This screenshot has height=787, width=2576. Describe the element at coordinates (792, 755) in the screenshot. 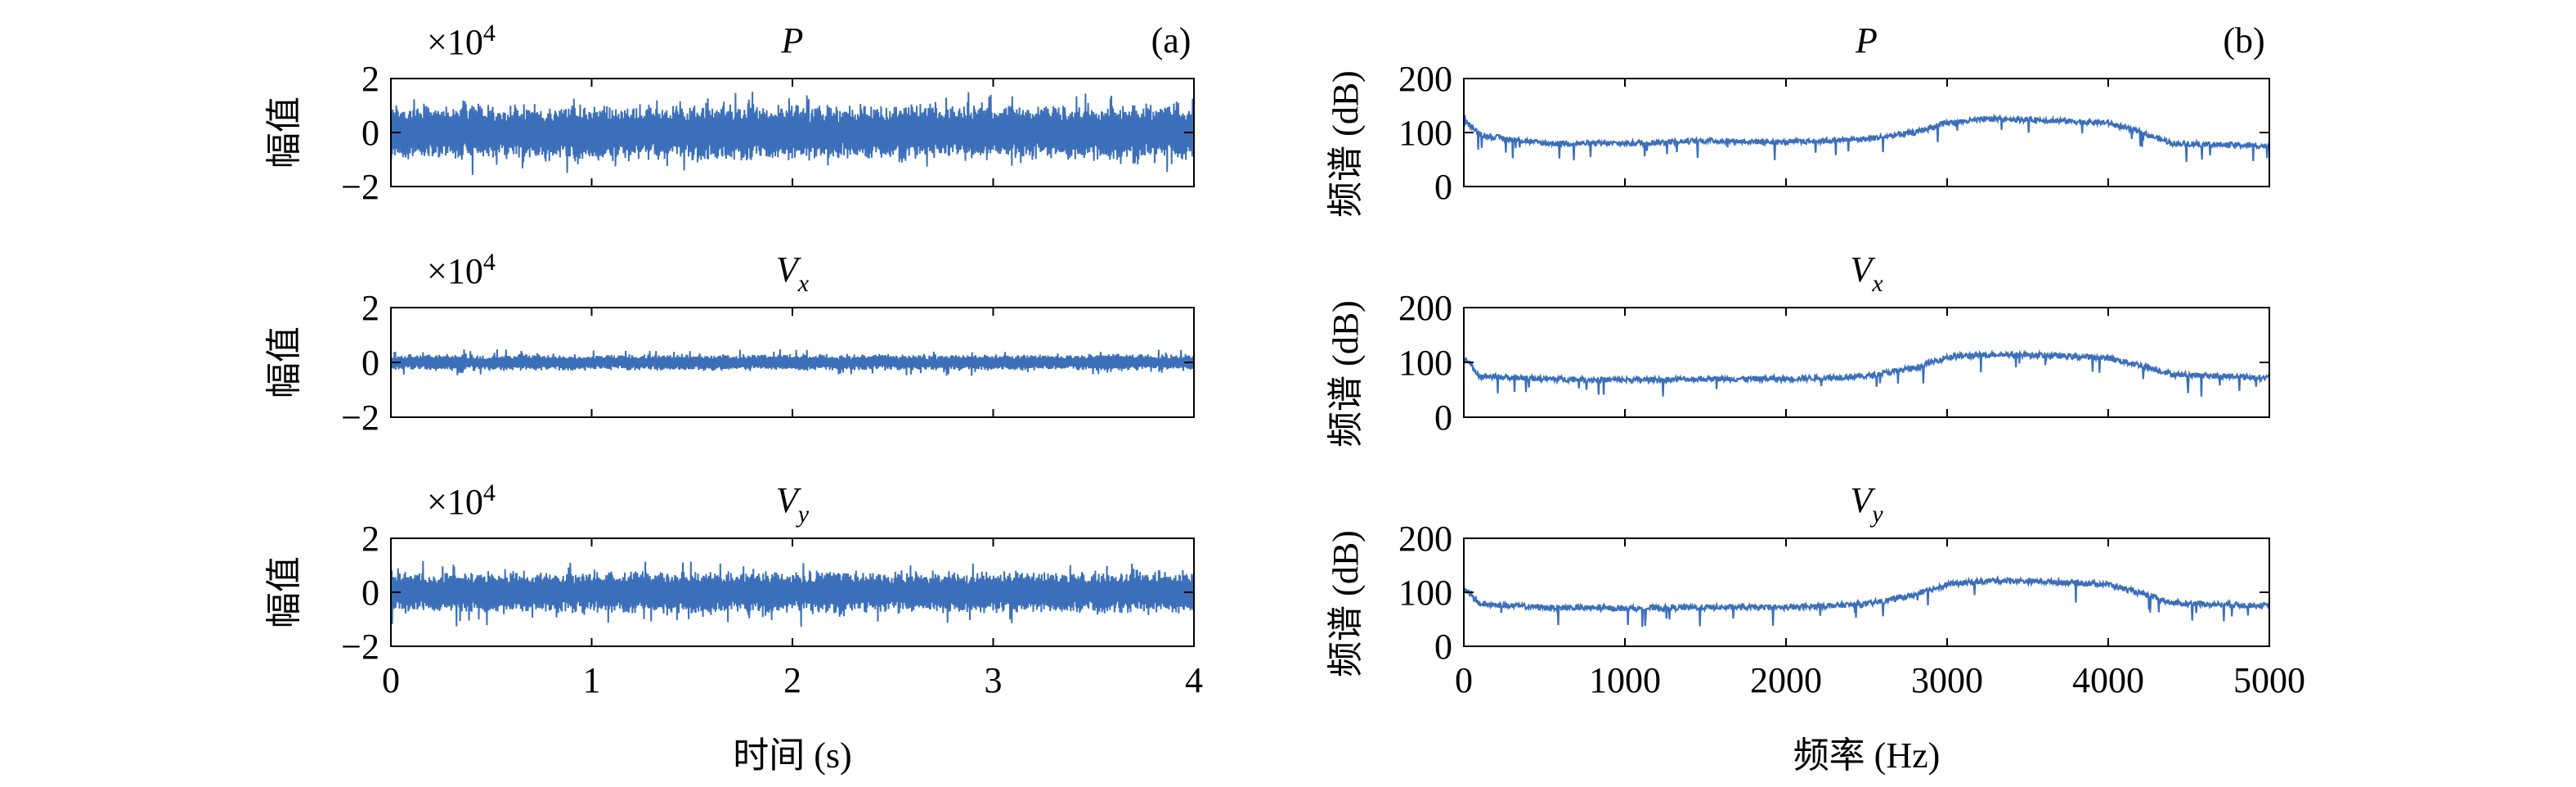

I see `x-axis-label-a: 时间 (s)` at that location.